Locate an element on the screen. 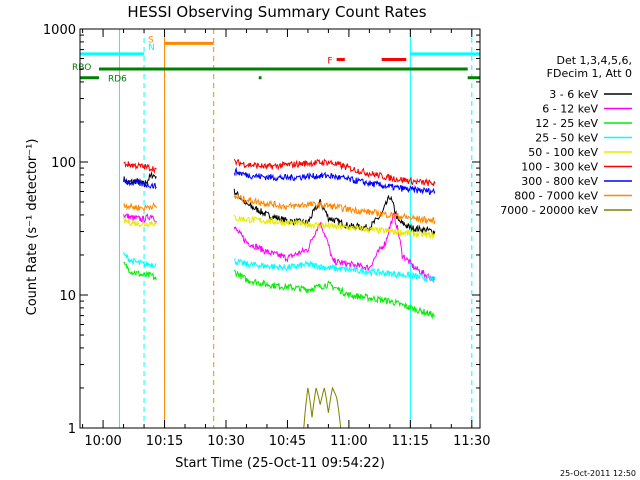 The width and height of the screenshot is (640, 480). legend-entry-label-6: 300 - 800 keV is located at coordinates (559, 181).